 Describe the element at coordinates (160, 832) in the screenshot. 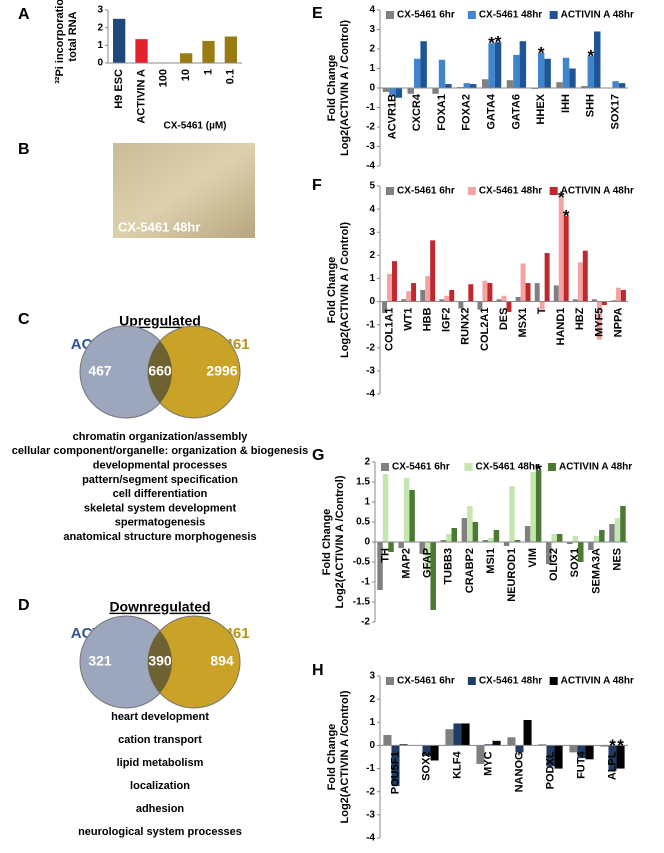

I see `term: neurological system processes` at that location.